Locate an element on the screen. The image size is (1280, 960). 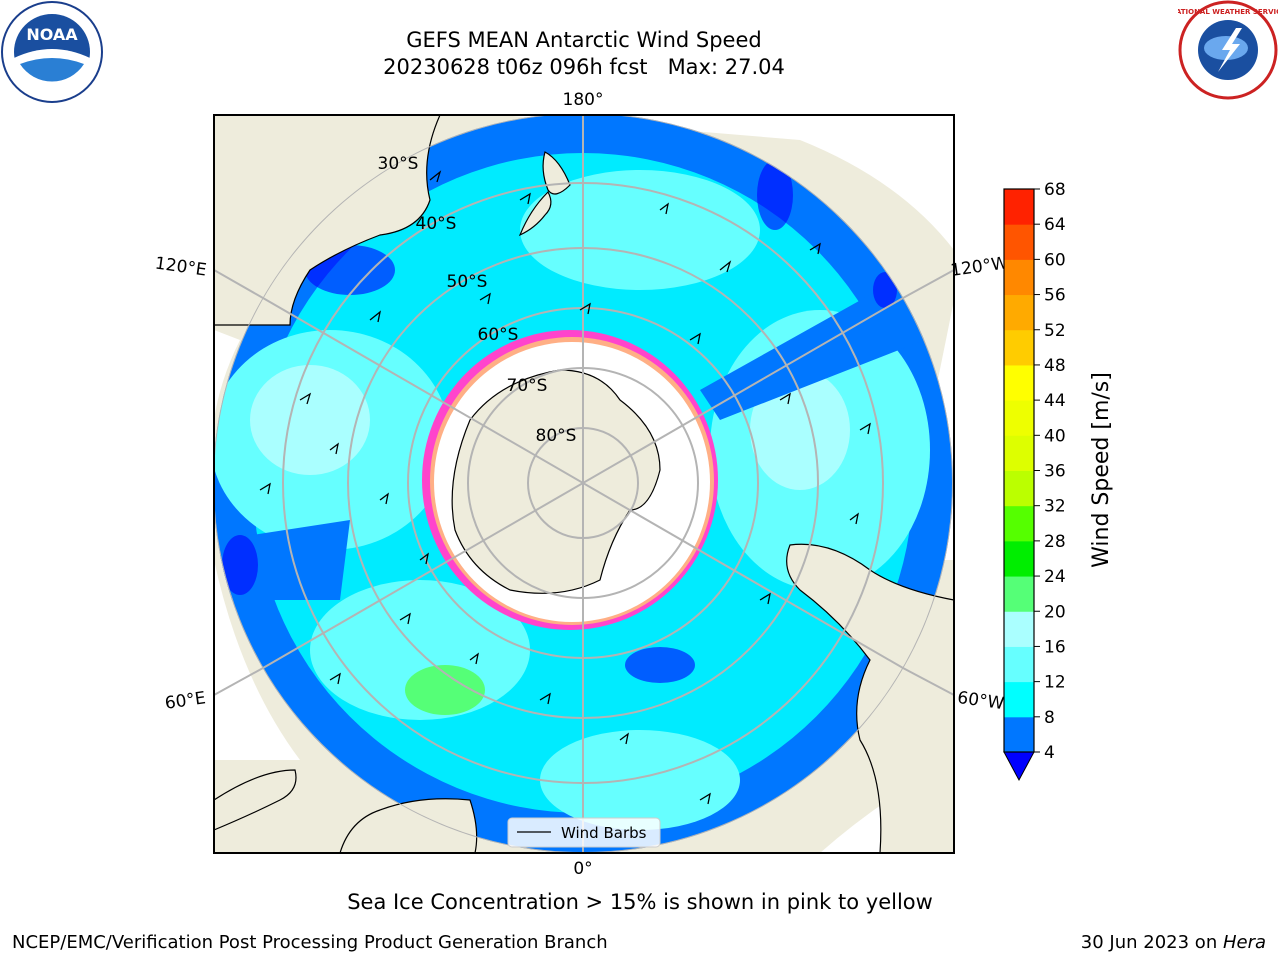
footer-host: Hera is located at coordinates (1244, 942).